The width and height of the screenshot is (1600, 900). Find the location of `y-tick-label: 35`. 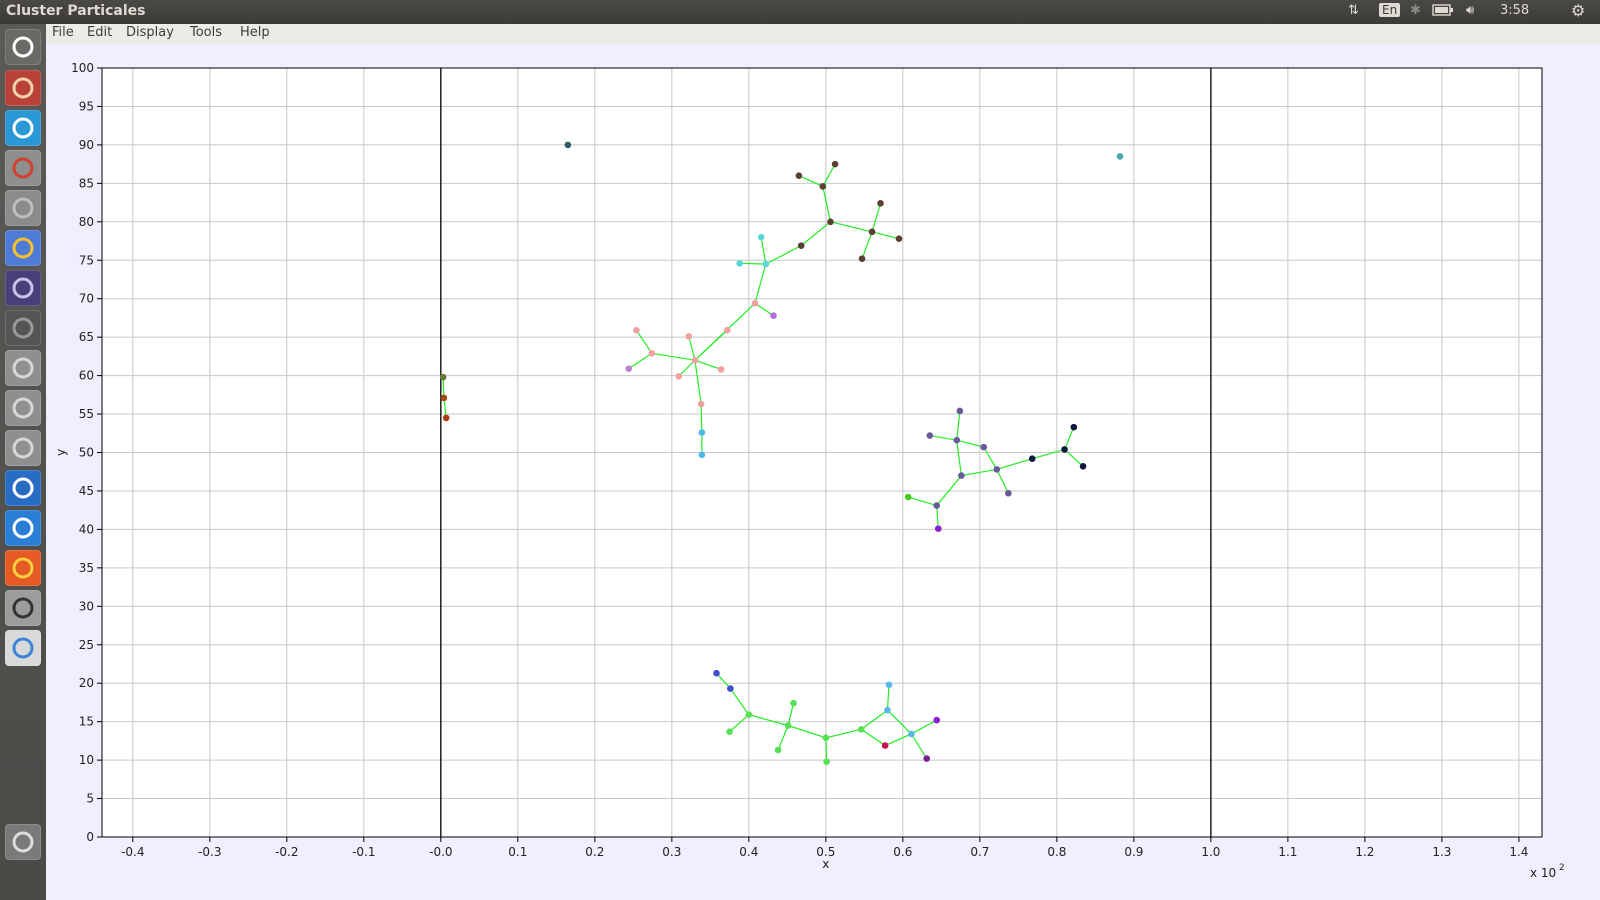

y-tick-label: 35 is located at coordinates (86, 568).